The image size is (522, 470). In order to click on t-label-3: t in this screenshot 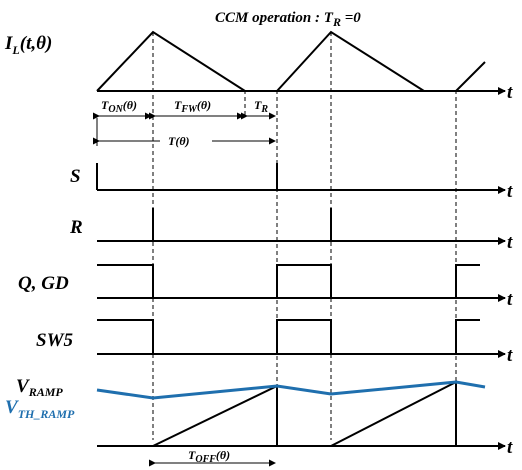, I will do `click(510, 242)`.